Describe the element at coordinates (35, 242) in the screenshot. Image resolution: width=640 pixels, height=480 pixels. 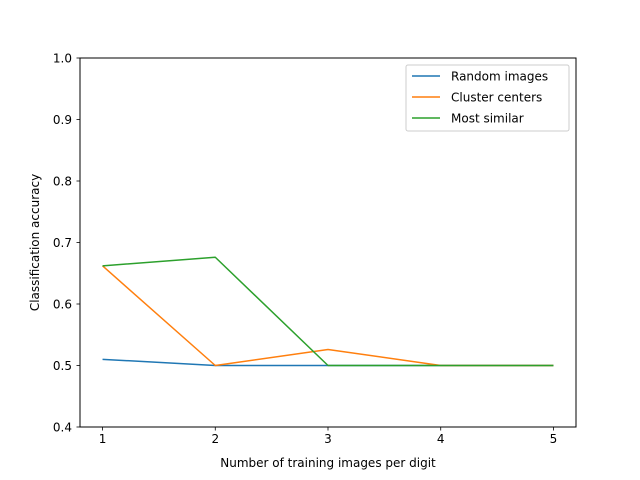
I see `y-axis-label: Classification accuracy` at that location.